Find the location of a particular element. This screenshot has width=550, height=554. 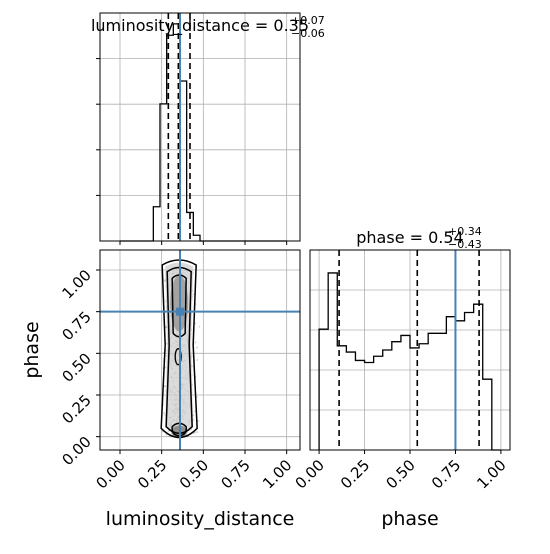

y-tick-label: 0.25 is located at coordinates (76, 409).